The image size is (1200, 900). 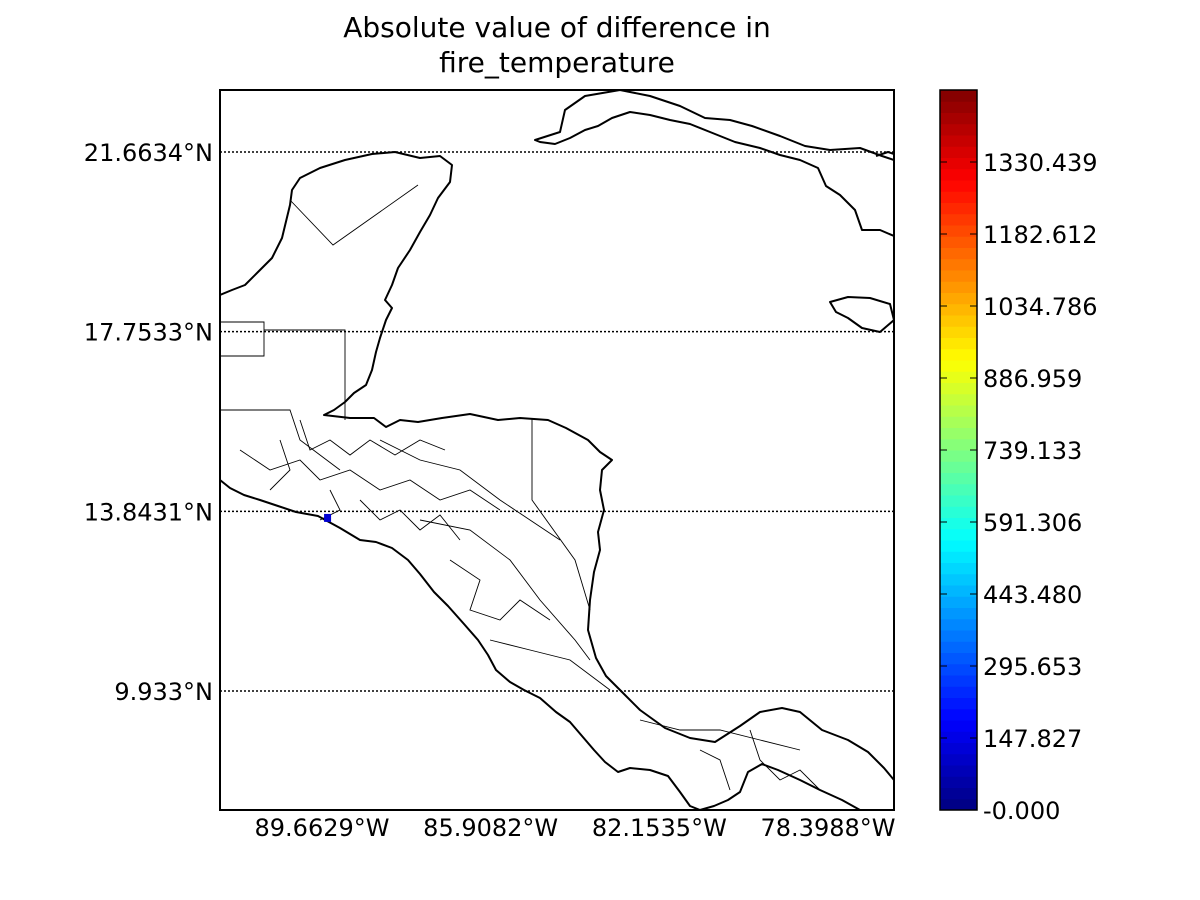 What do you see at coordinates (1021, 811) in the screenshot?
I see `colorbar-tick-label: -0.000` at bounding box center [1021, 811].